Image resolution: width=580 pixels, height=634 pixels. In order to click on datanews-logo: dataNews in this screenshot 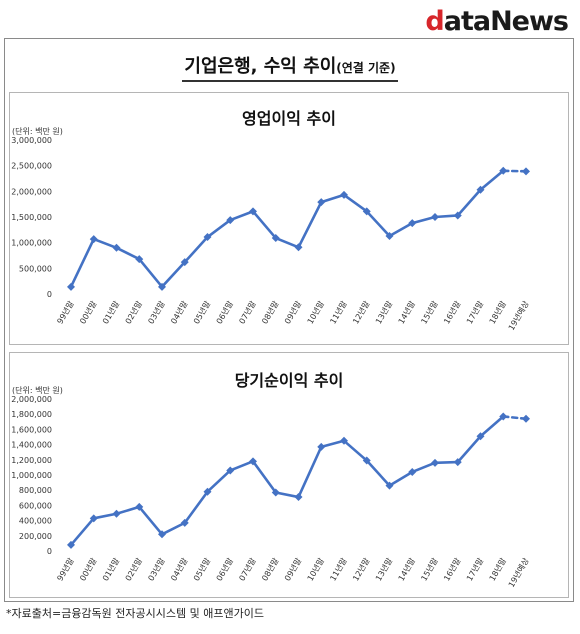, I will do `click(497, 21)`.